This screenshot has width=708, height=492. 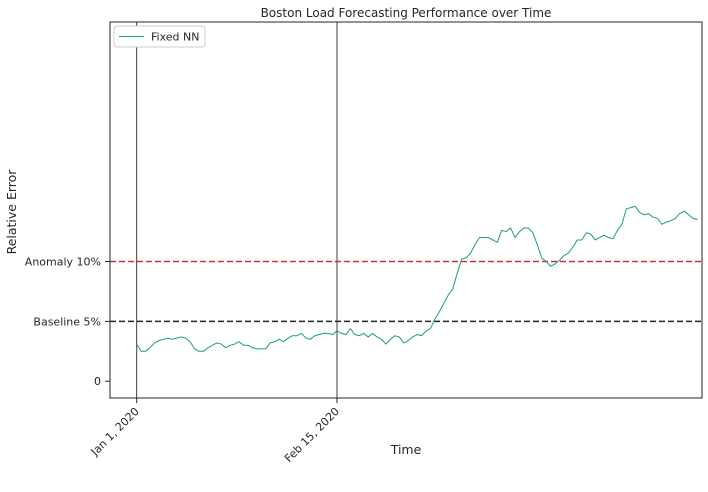 What do you see at coordinates (175, 37) in the screenshot?
I see `legend-label-fixed-nn: Fixed NN` at bounding box center [175, 37].